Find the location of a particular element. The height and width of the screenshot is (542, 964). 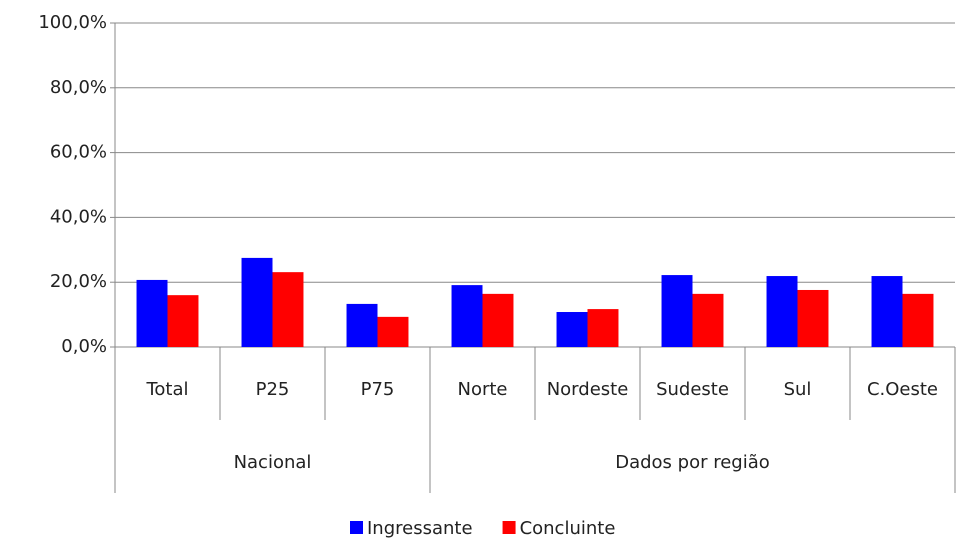

group-label: Nacional is located at coordinates (273, 462).